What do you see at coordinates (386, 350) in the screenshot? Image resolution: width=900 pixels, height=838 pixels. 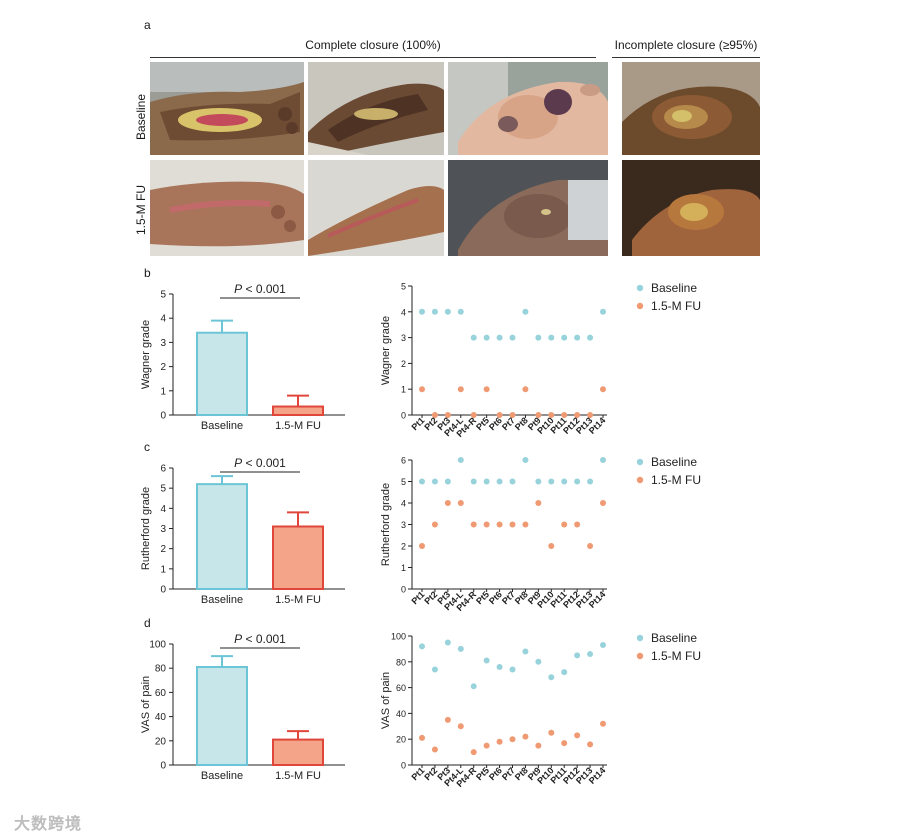 I see `y-axis-label: Wagner grade` at bounding box center [386, 350].